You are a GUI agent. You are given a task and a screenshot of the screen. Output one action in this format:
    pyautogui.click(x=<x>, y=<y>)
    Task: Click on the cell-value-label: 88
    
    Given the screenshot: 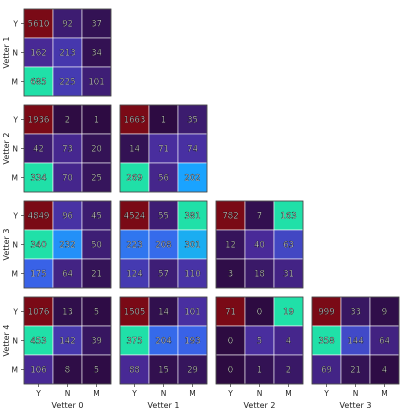 What is the action you would take?
    pyautogui.click(x=134, y=371)
    